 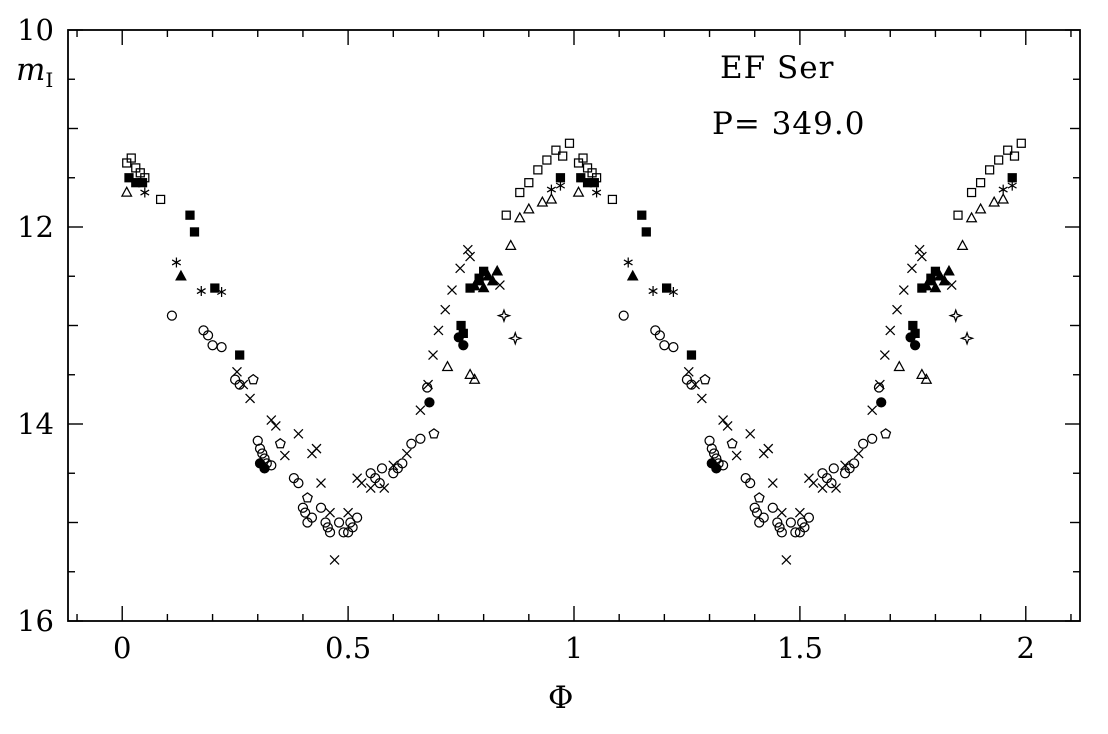 What do you see at coordinates (49, 80) in the screenshot?
I see `y-axis-label-subscript: I` at bounding box center [49, 80].